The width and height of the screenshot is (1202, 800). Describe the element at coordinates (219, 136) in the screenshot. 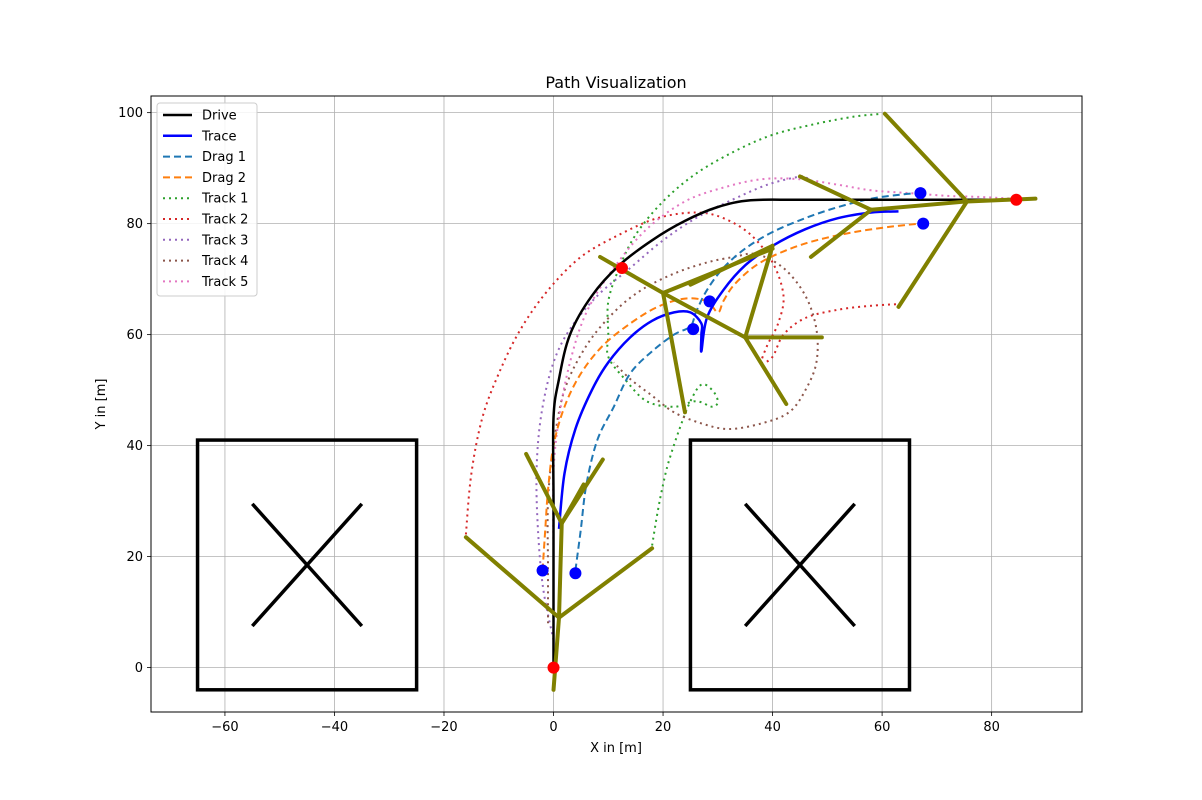

I see `legend-label: Trace` at that location.